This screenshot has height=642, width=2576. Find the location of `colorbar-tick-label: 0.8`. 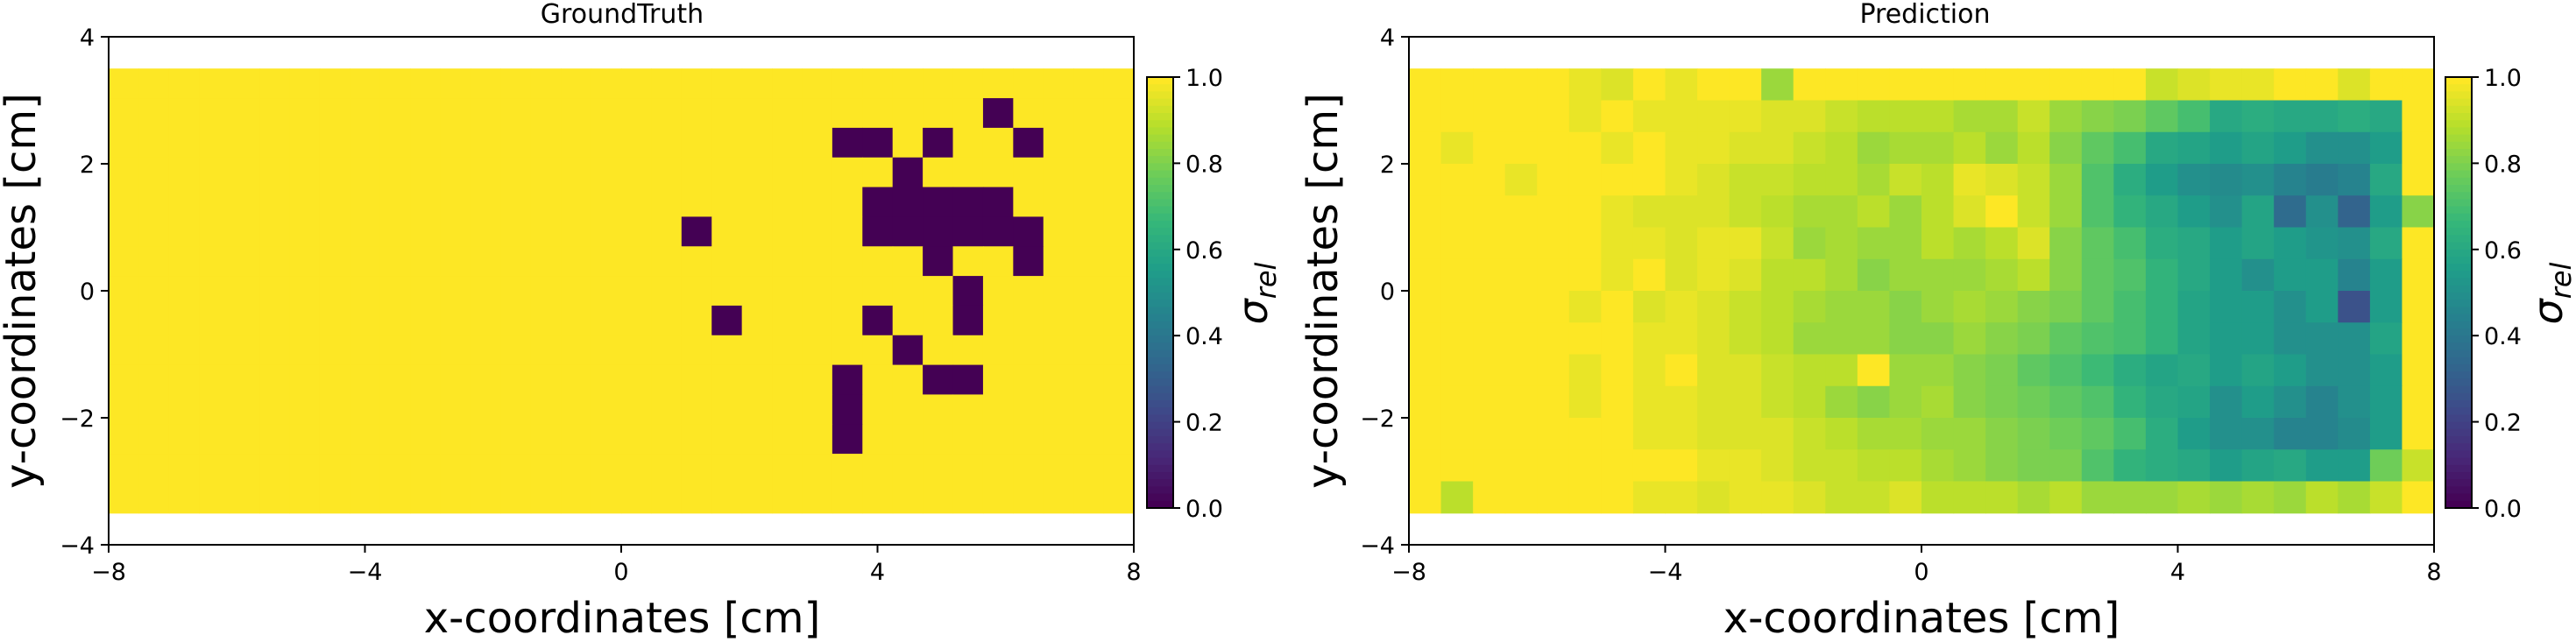

colorbar-tick-label: 0.8 is located at coordinates (2503, 165).